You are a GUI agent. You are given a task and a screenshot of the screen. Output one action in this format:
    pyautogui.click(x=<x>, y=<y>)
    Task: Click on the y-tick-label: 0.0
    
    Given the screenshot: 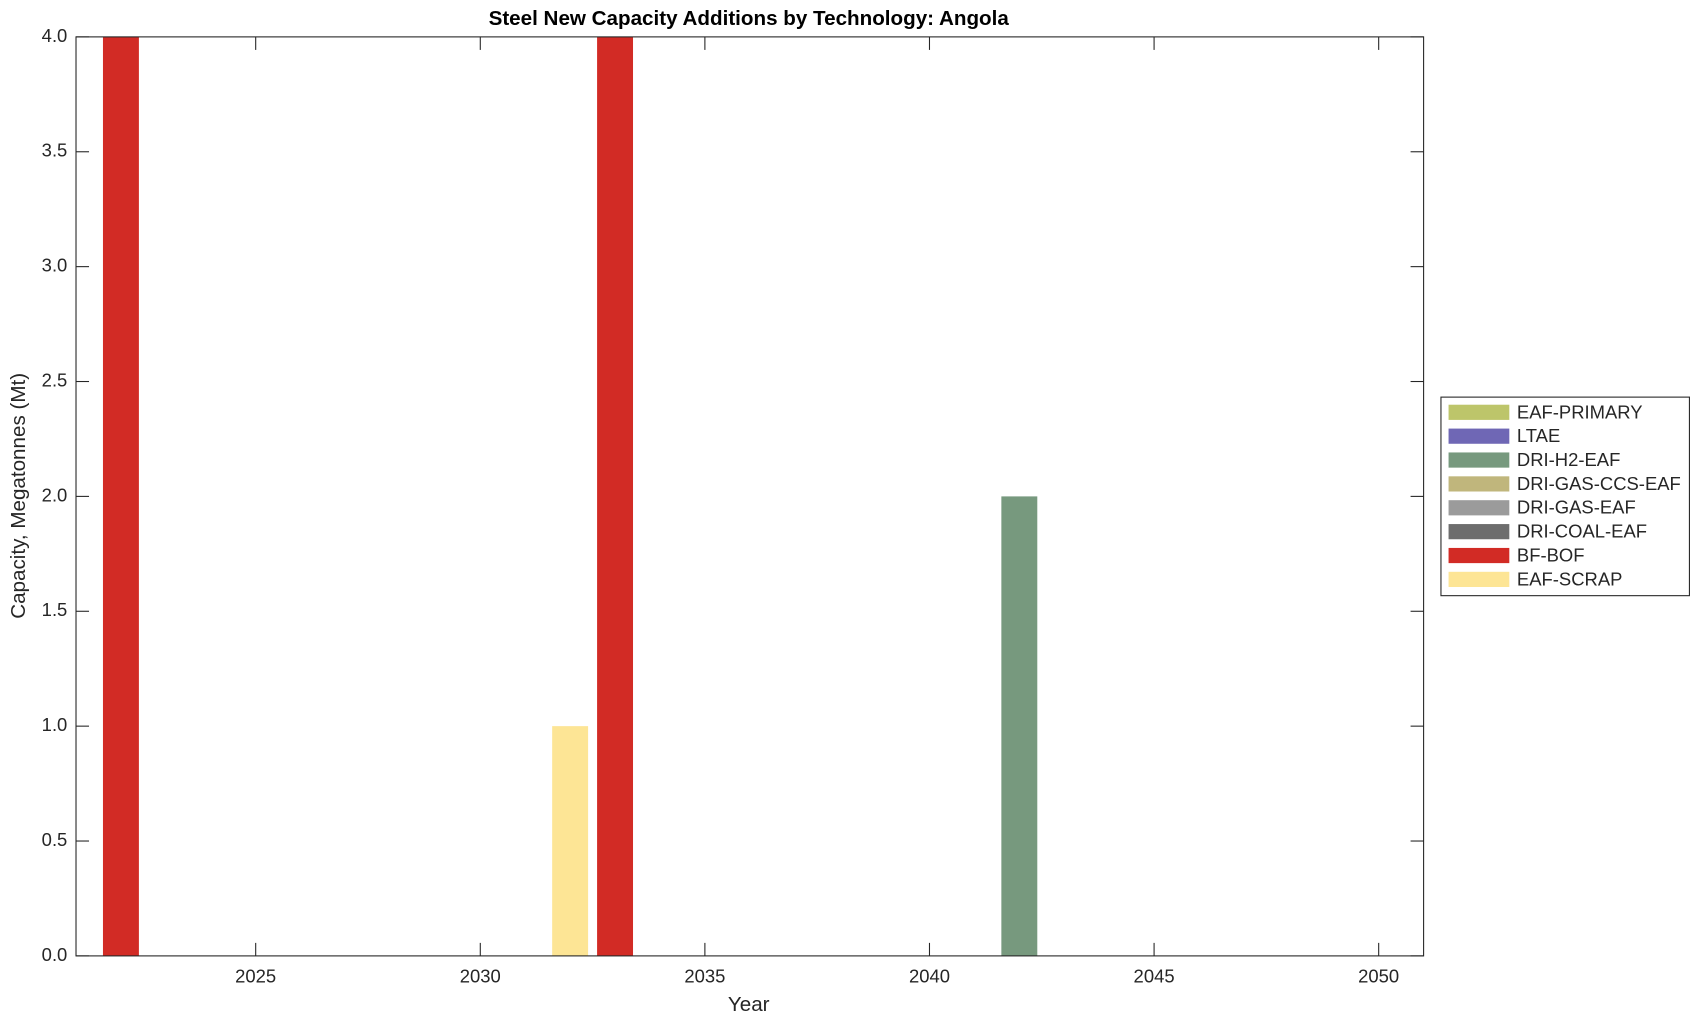 What is the action you would take?
    pyautogui.click(x=55, y=954)
    